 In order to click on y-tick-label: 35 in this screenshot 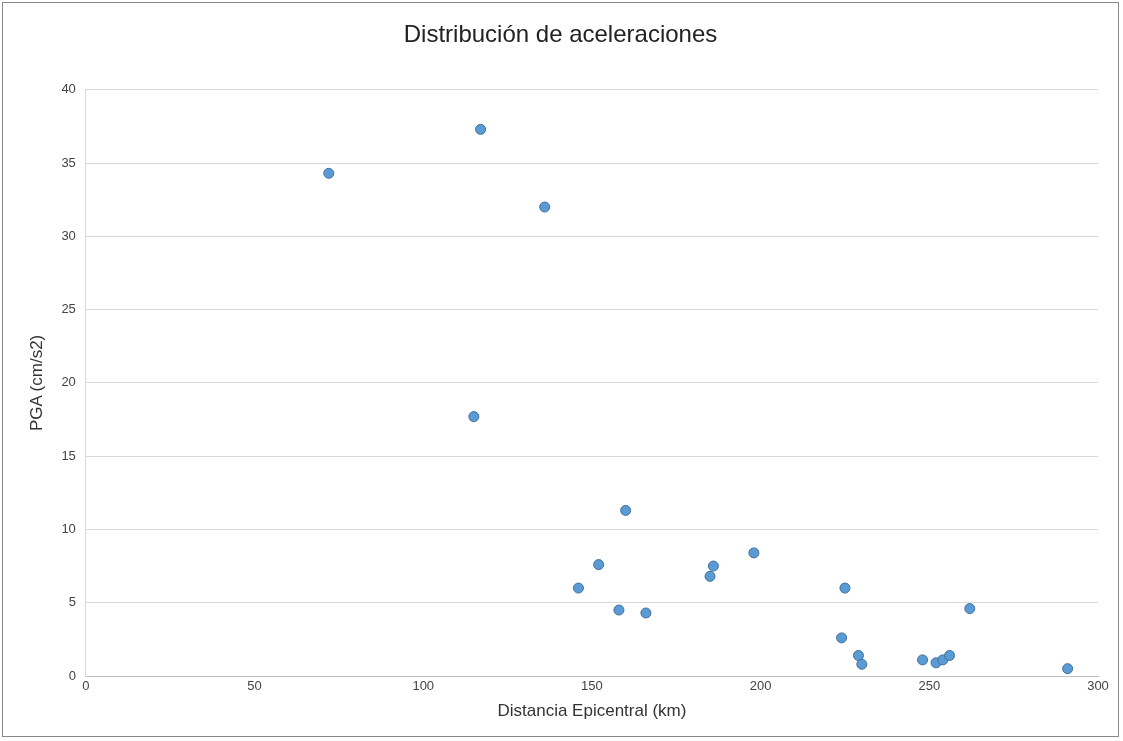, I will do `click(68, 162)`.